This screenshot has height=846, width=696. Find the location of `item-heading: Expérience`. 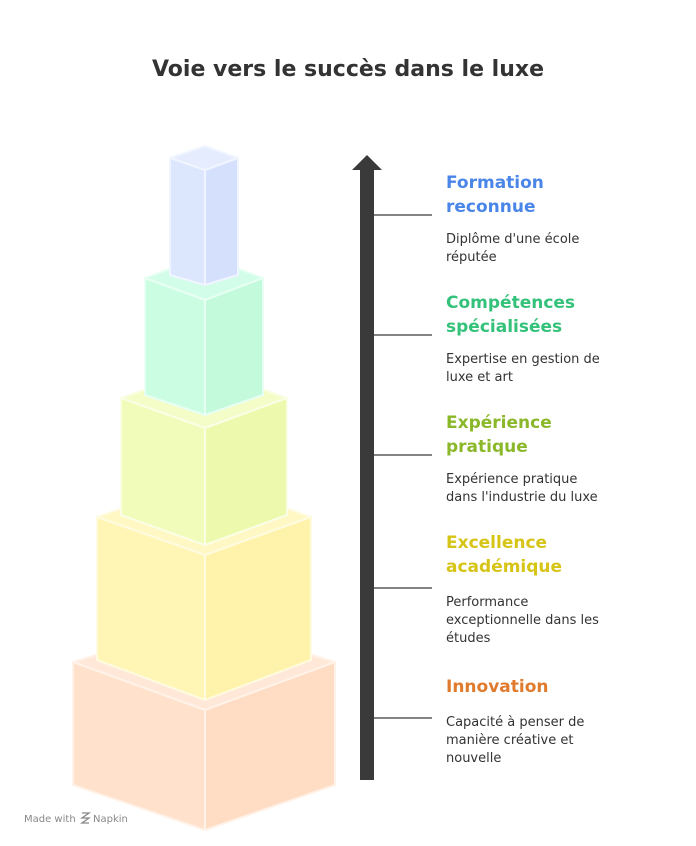

item-heading: Expérience is located at coordinates (499, 423).